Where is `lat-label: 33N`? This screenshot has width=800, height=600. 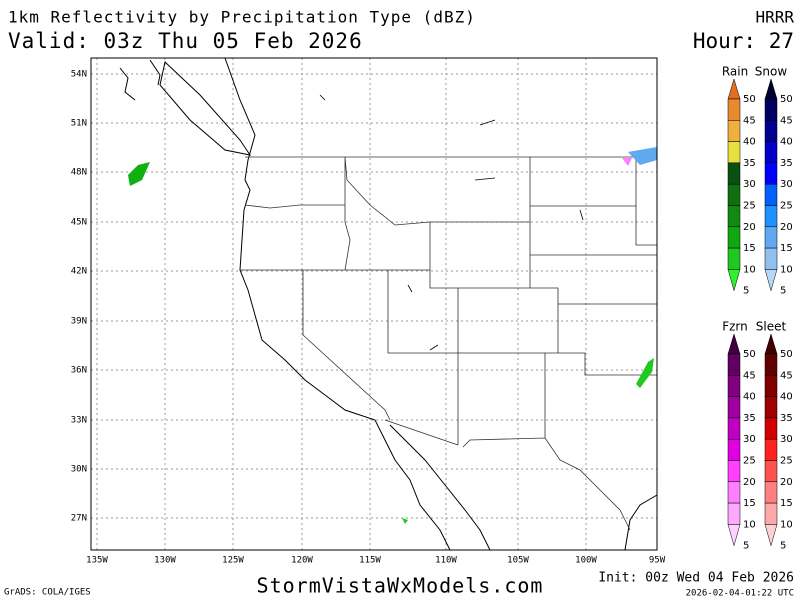 lat-label: 33N is located at coordinates (79, 421).